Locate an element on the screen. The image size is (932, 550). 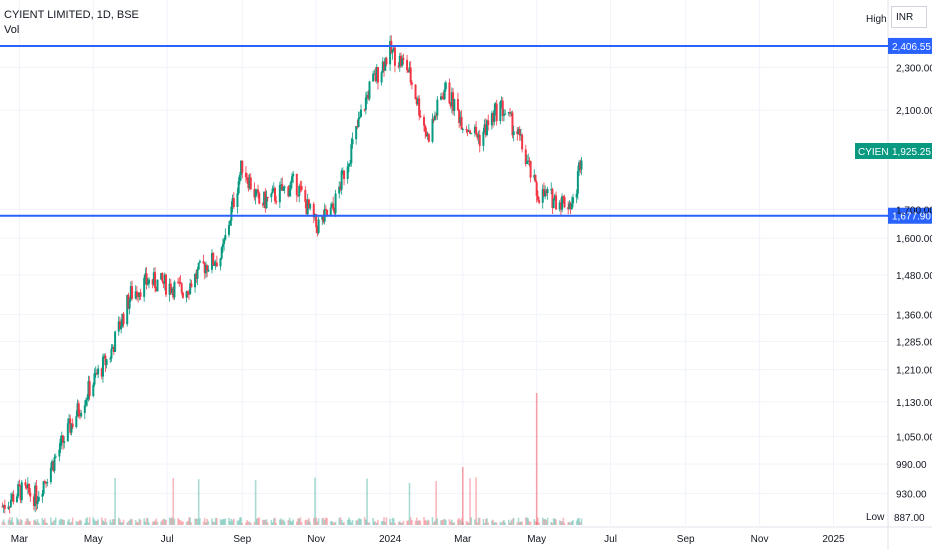
volume-label: Vol is located at coordinates (12, 30).